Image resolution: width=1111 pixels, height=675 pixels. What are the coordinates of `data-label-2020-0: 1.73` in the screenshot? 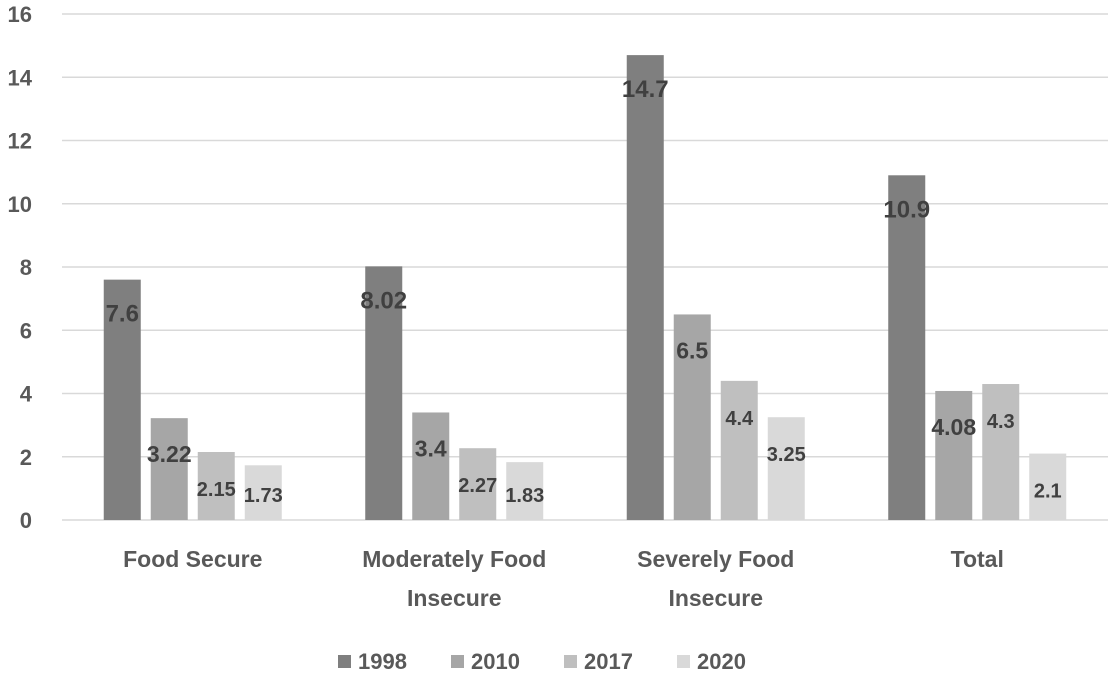 It's located at (263, 496).